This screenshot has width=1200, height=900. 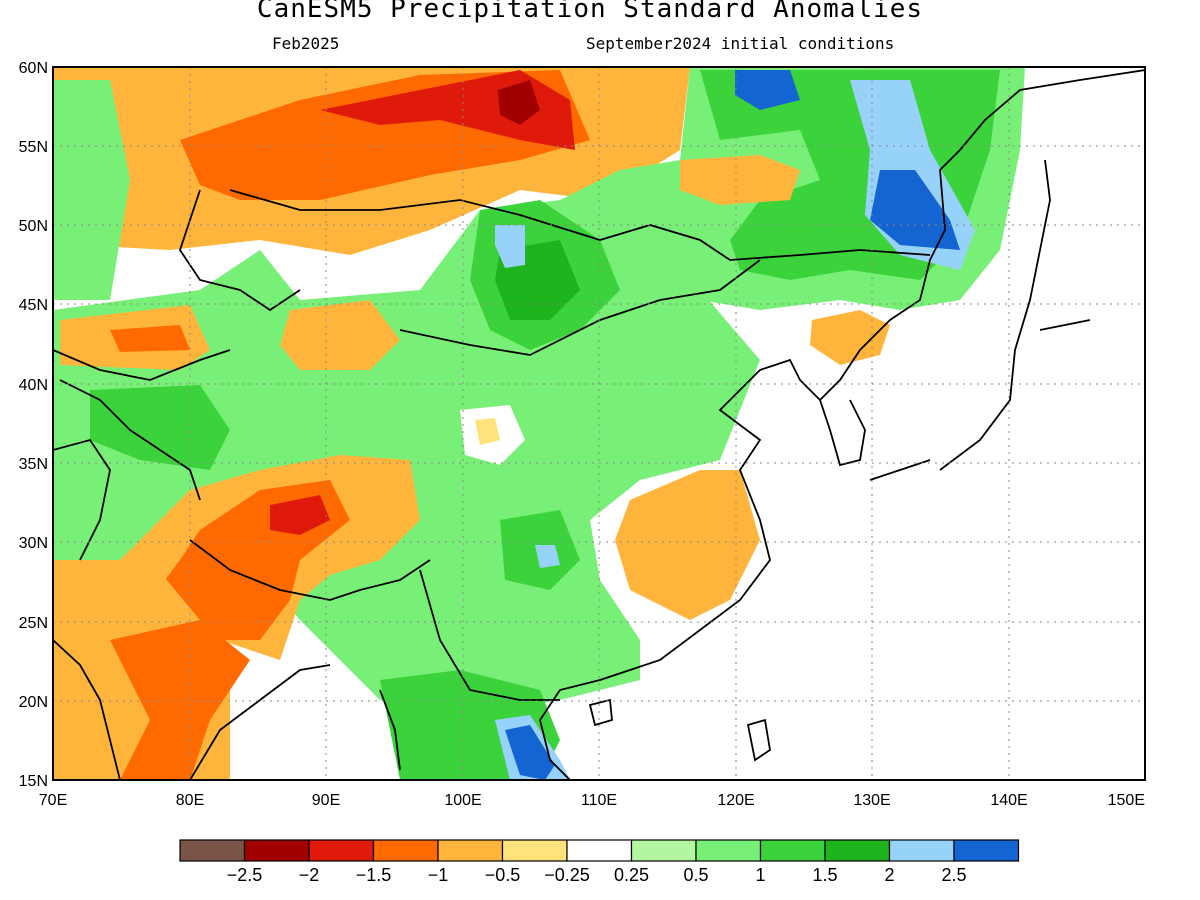 I want to click on coastline-hainan, so click(x=600, y=712).